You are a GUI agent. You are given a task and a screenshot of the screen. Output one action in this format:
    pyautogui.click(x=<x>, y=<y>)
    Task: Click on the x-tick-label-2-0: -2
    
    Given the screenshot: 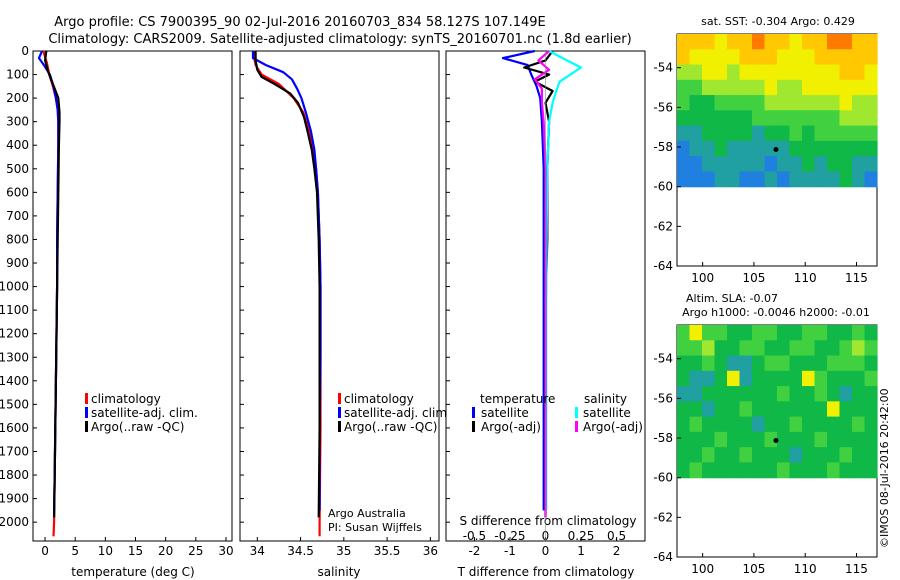 What is the action you would take?
    pyautogui.click(x=474, y=551)
    